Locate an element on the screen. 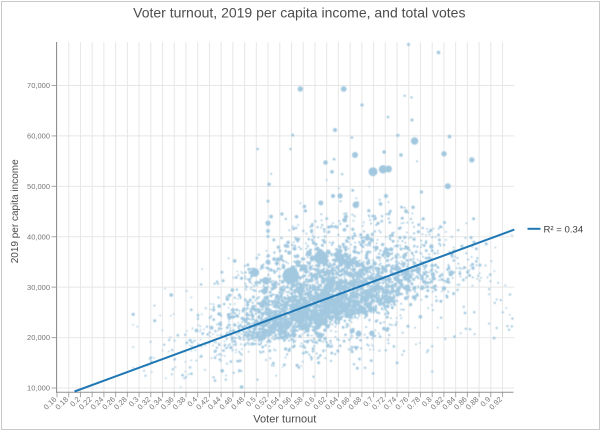  svg-text: 40,000 is located at coordinates (38, 236).